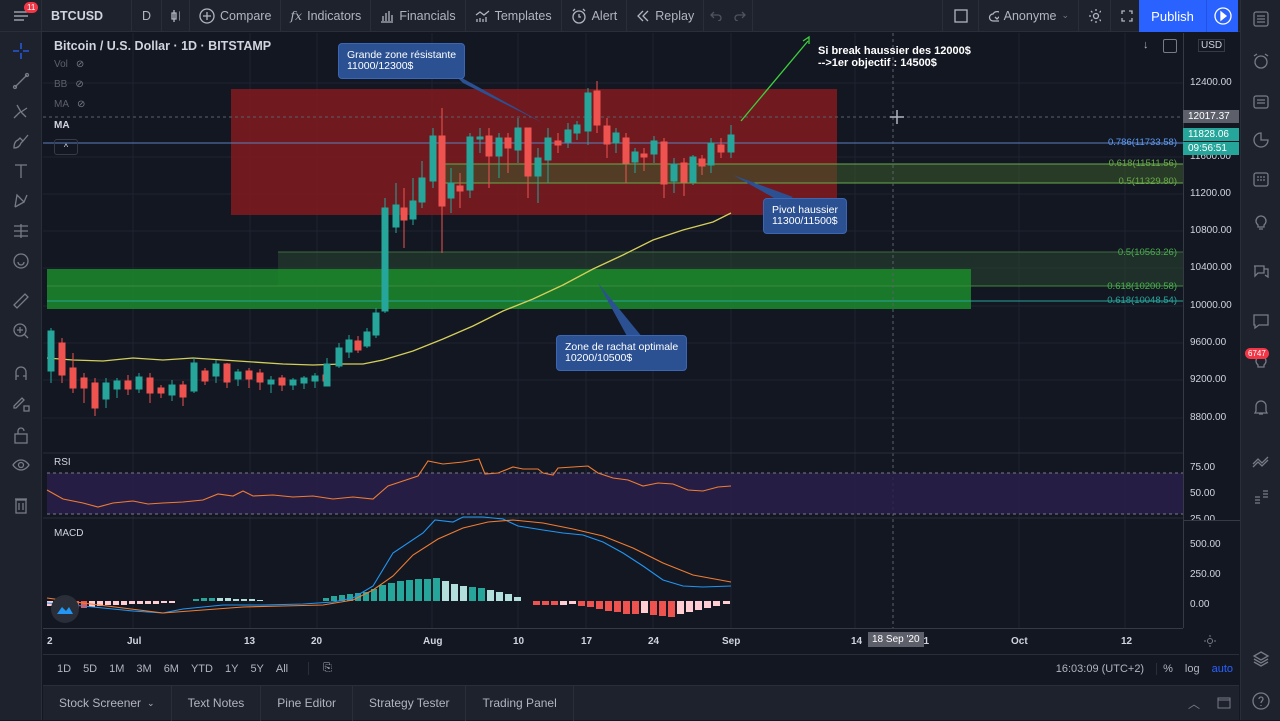  I want to click on pie-chart-icon, so click(1261, 140).